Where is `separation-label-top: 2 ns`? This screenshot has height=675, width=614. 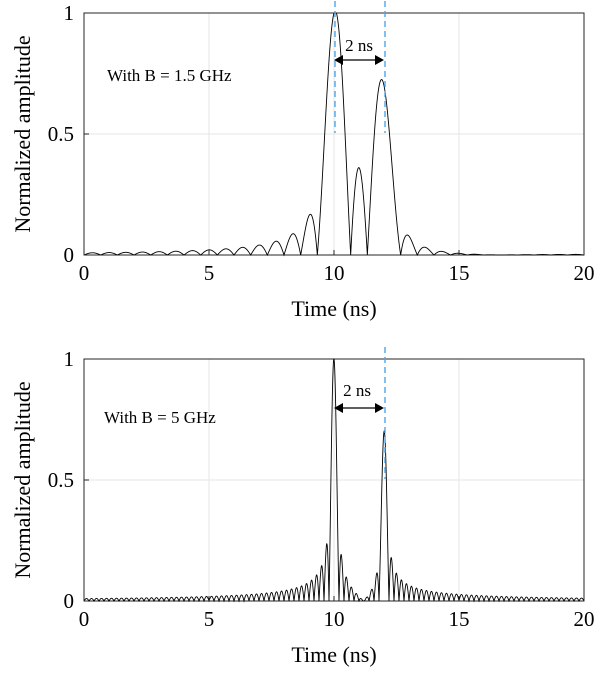 separation-label-top: 2 ns is located at coordinates (359, 45).